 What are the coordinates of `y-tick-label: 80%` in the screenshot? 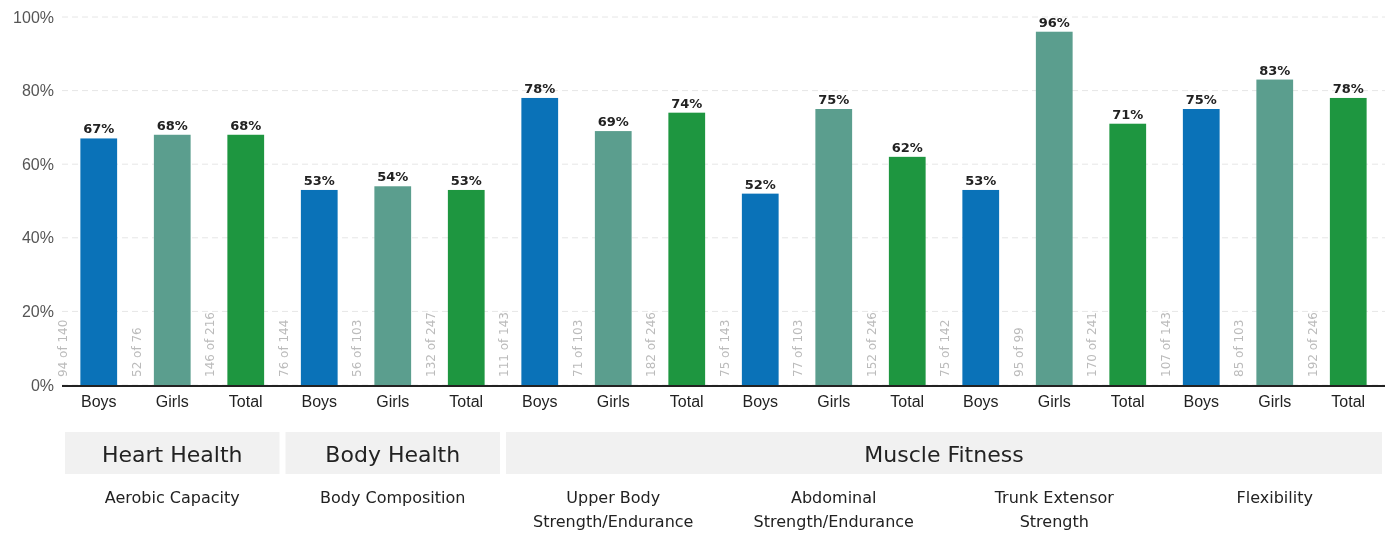 It's located at (37, 91).